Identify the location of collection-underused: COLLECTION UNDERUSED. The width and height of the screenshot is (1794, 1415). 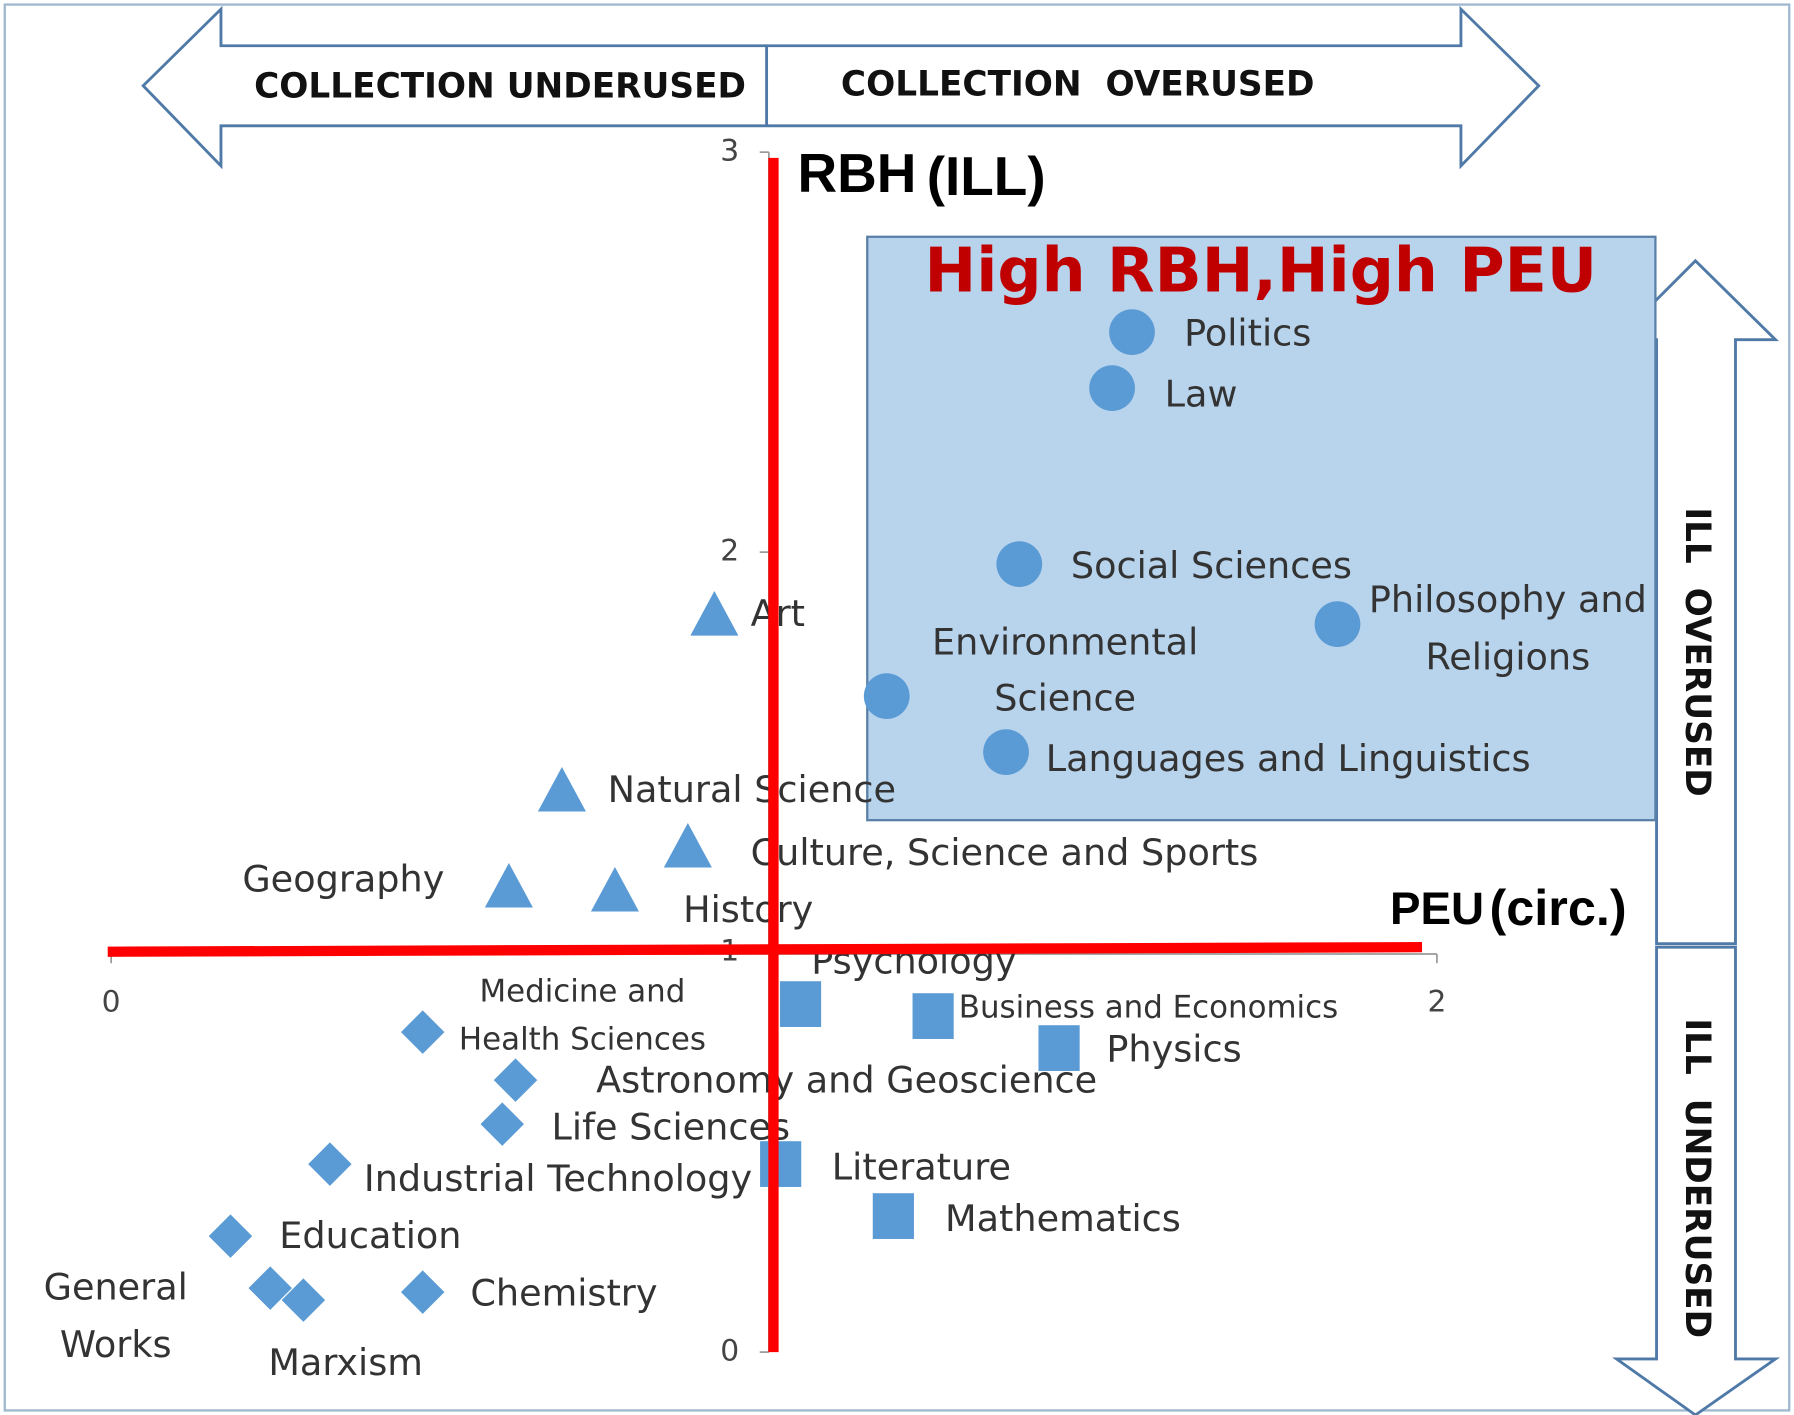
(500, 87).